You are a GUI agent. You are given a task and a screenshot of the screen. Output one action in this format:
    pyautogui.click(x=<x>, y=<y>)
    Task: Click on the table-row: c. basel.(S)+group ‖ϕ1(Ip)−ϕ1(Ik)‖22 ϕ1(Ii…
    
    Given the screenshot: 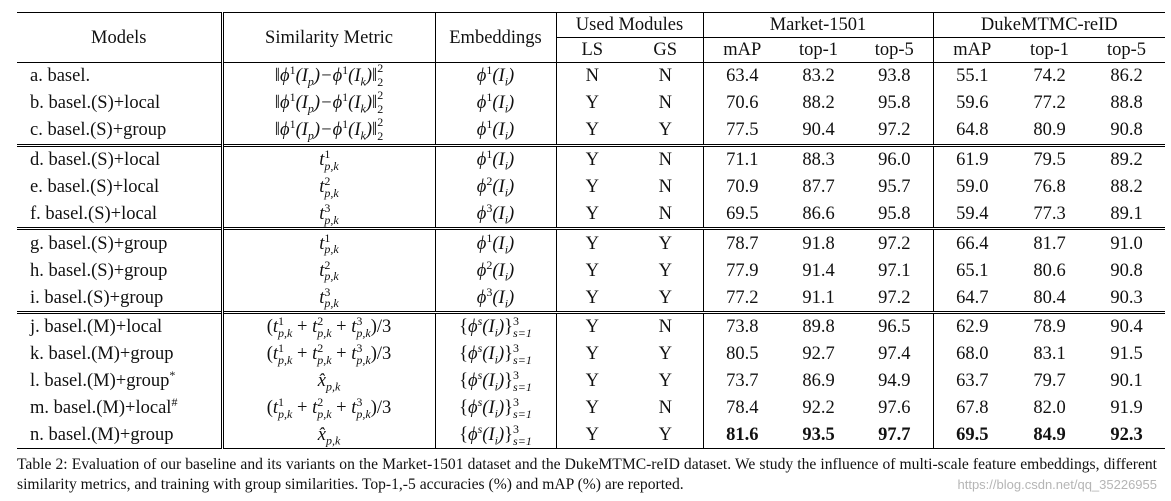 What is the action you would take?
    pyautogui.click(x=591, y=131)
    